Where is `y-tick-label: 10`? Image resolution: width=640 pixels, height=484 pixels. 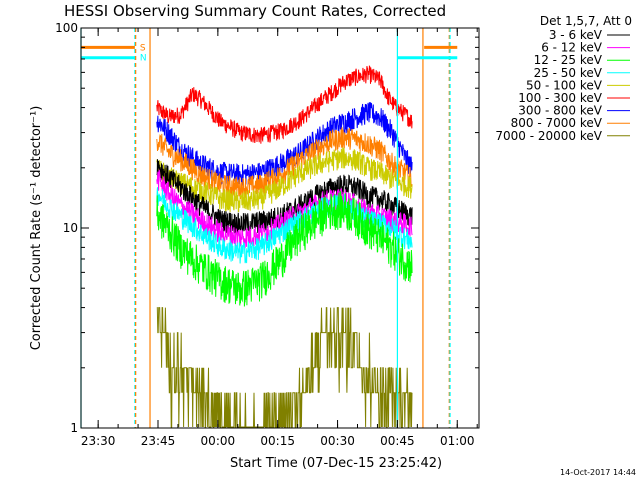 y-tick-label: 10 is located at coordinates (70, 228).